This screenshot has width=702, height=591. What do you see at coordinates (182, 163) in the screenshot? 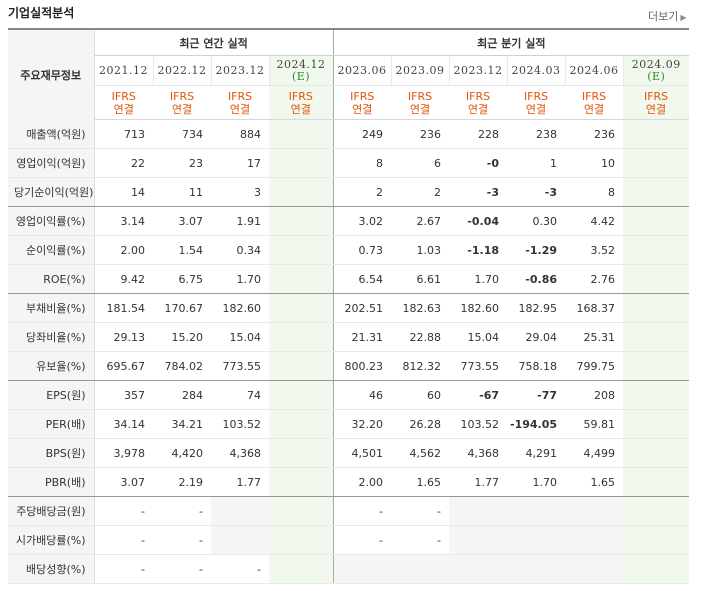
I see `table-cell: 23` at bounding box center [182, 163].